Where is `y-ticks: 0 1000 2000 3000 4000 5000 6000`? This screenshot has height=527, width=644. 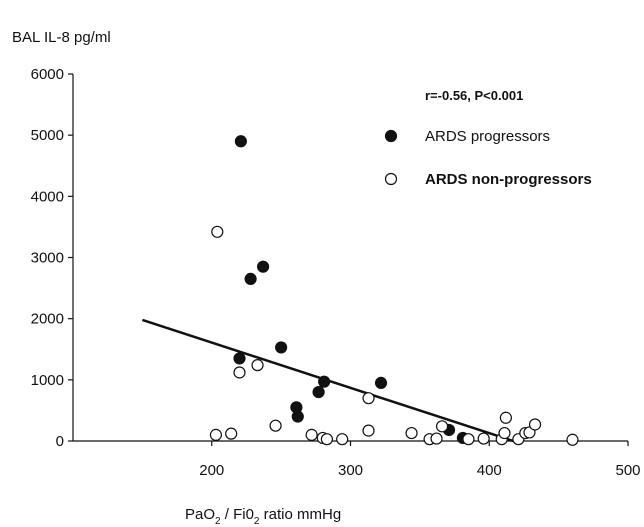 y-ticks: 0 1000 2000 3000 4000 5000 6000 is located at coordinates (52, 258).